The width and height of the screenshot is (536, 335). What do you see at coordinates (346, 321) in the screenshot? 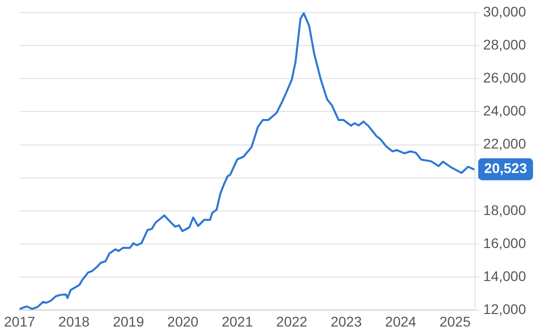
I see `x-tick-label: 2023` at bounding box center [346, 321].